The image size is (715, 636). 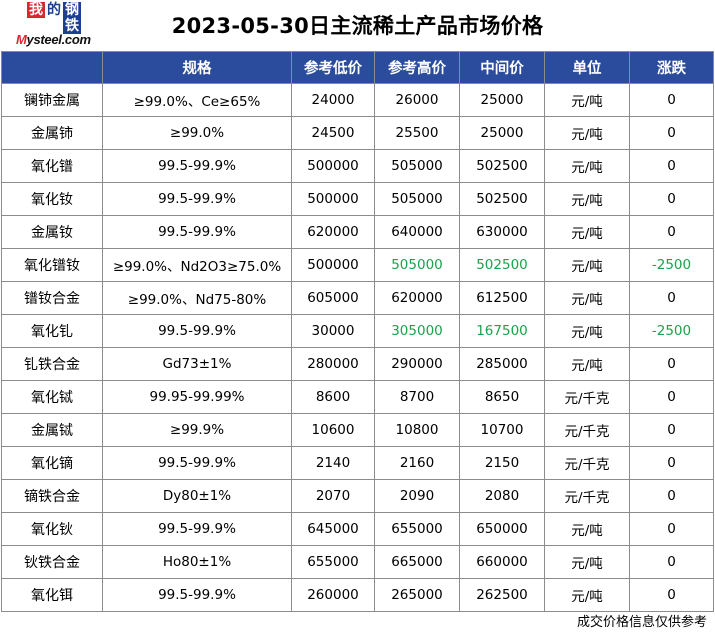 What do you see at coordinates (417, 463) in the screenshot?
I see `high-price-cell: 2160` at bounding box center [417, 463].